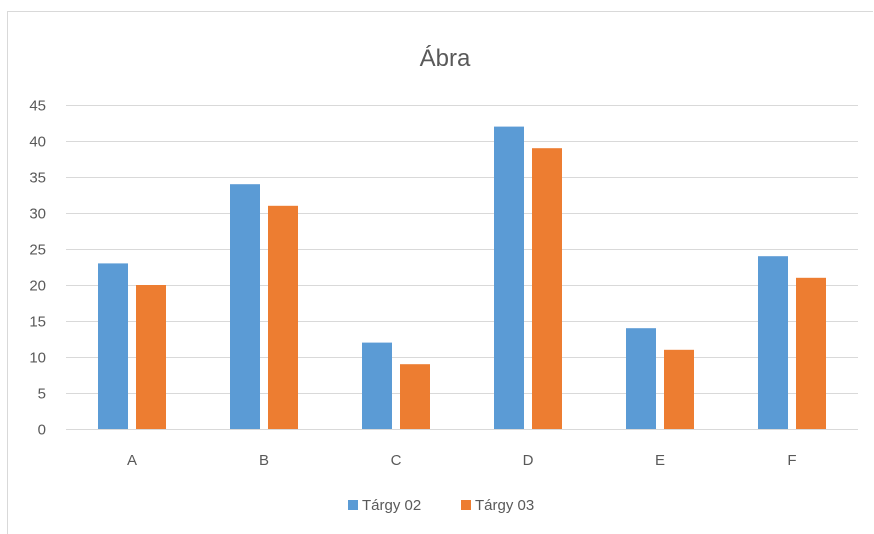 The width and height of the screenshot is (874, 534). I want to click on y-tick-label: 45, so click(37, 106).